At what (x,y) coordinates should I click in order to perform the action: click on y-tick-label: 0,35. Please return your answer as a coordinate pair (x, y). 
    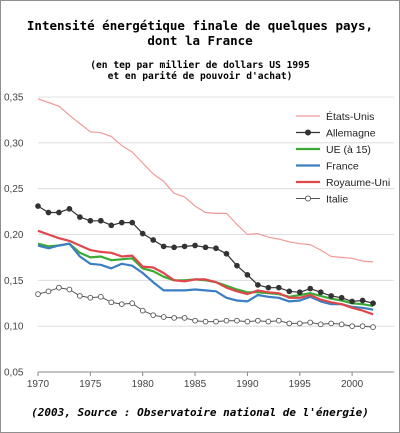
    Looking at the image, I should click on (14, 98).